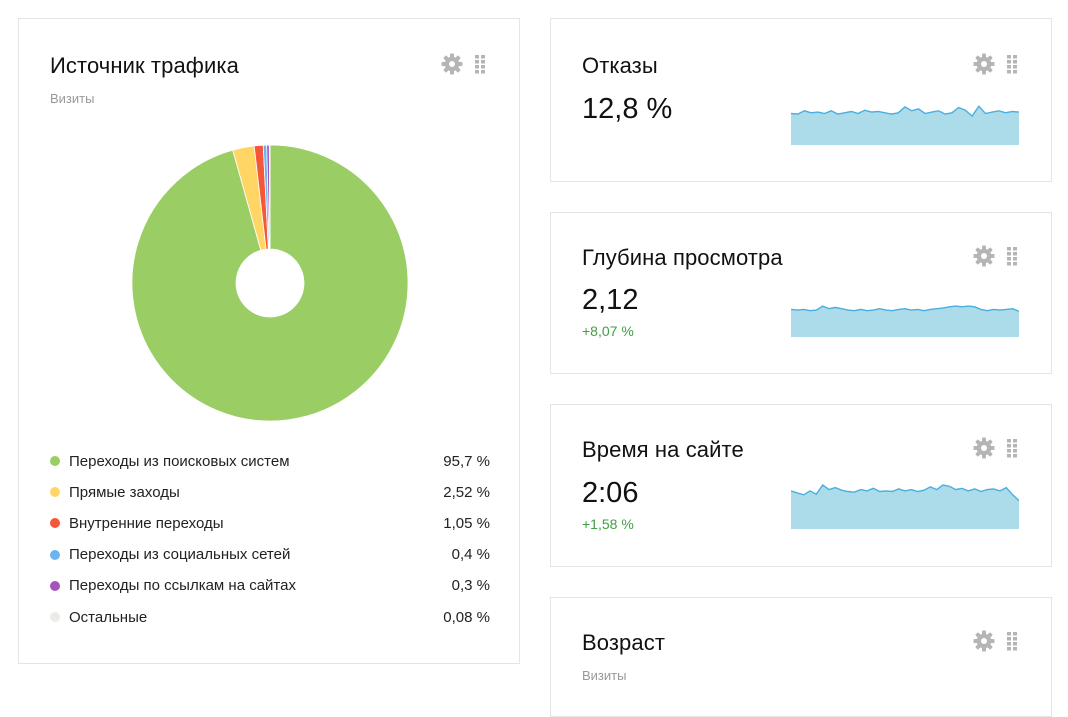  I want to click on traffic-donut-chart, so click(270, 283).